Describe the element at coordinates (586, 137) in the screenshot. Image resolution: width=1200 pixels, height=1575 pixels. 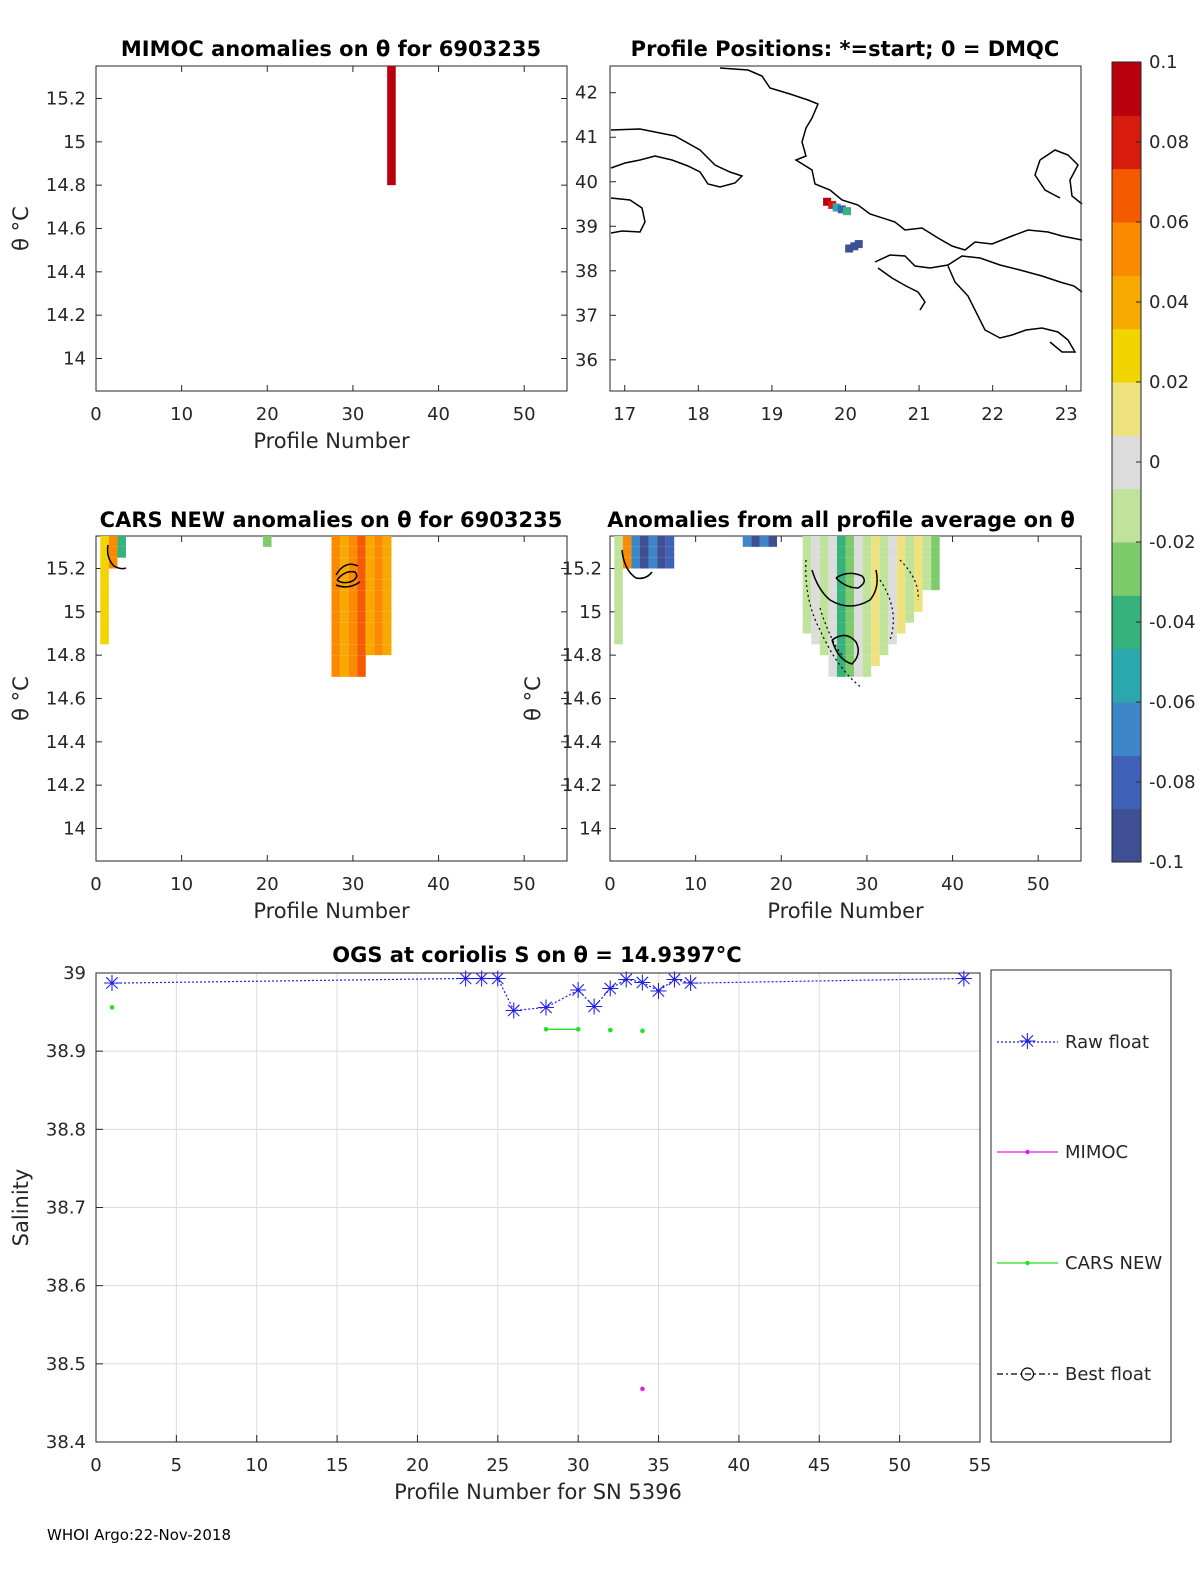
I see `positions-ytick-label: 41` at that location.